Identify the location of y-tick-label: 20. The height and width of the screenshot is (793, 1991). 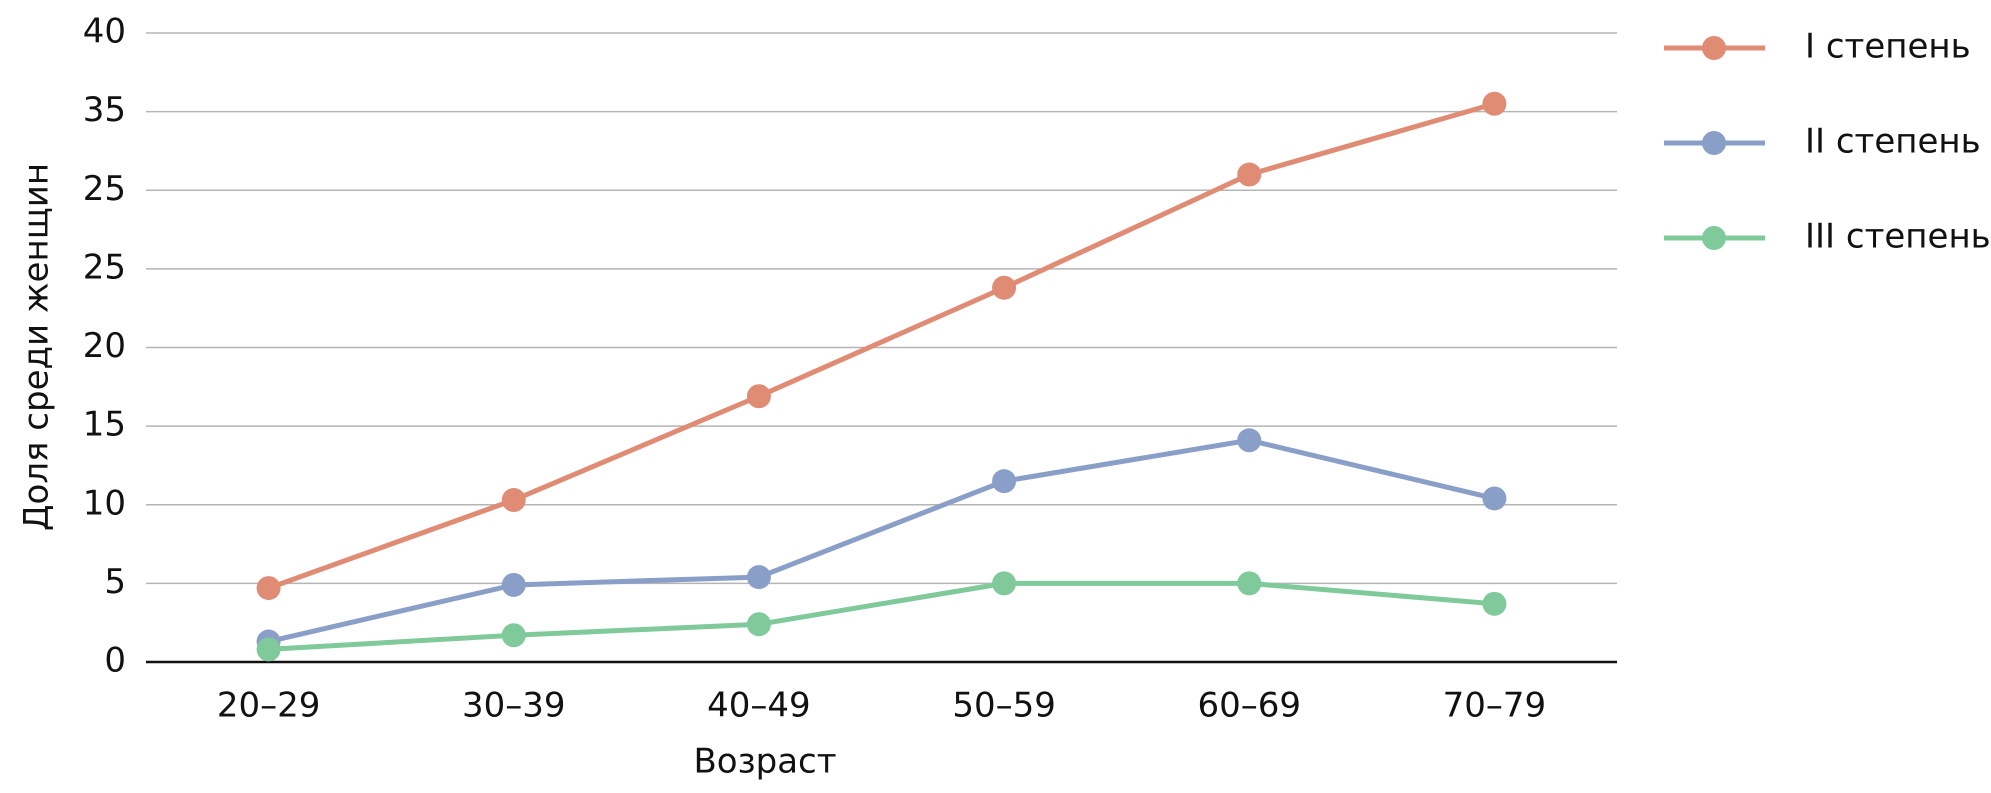
(104, 346).